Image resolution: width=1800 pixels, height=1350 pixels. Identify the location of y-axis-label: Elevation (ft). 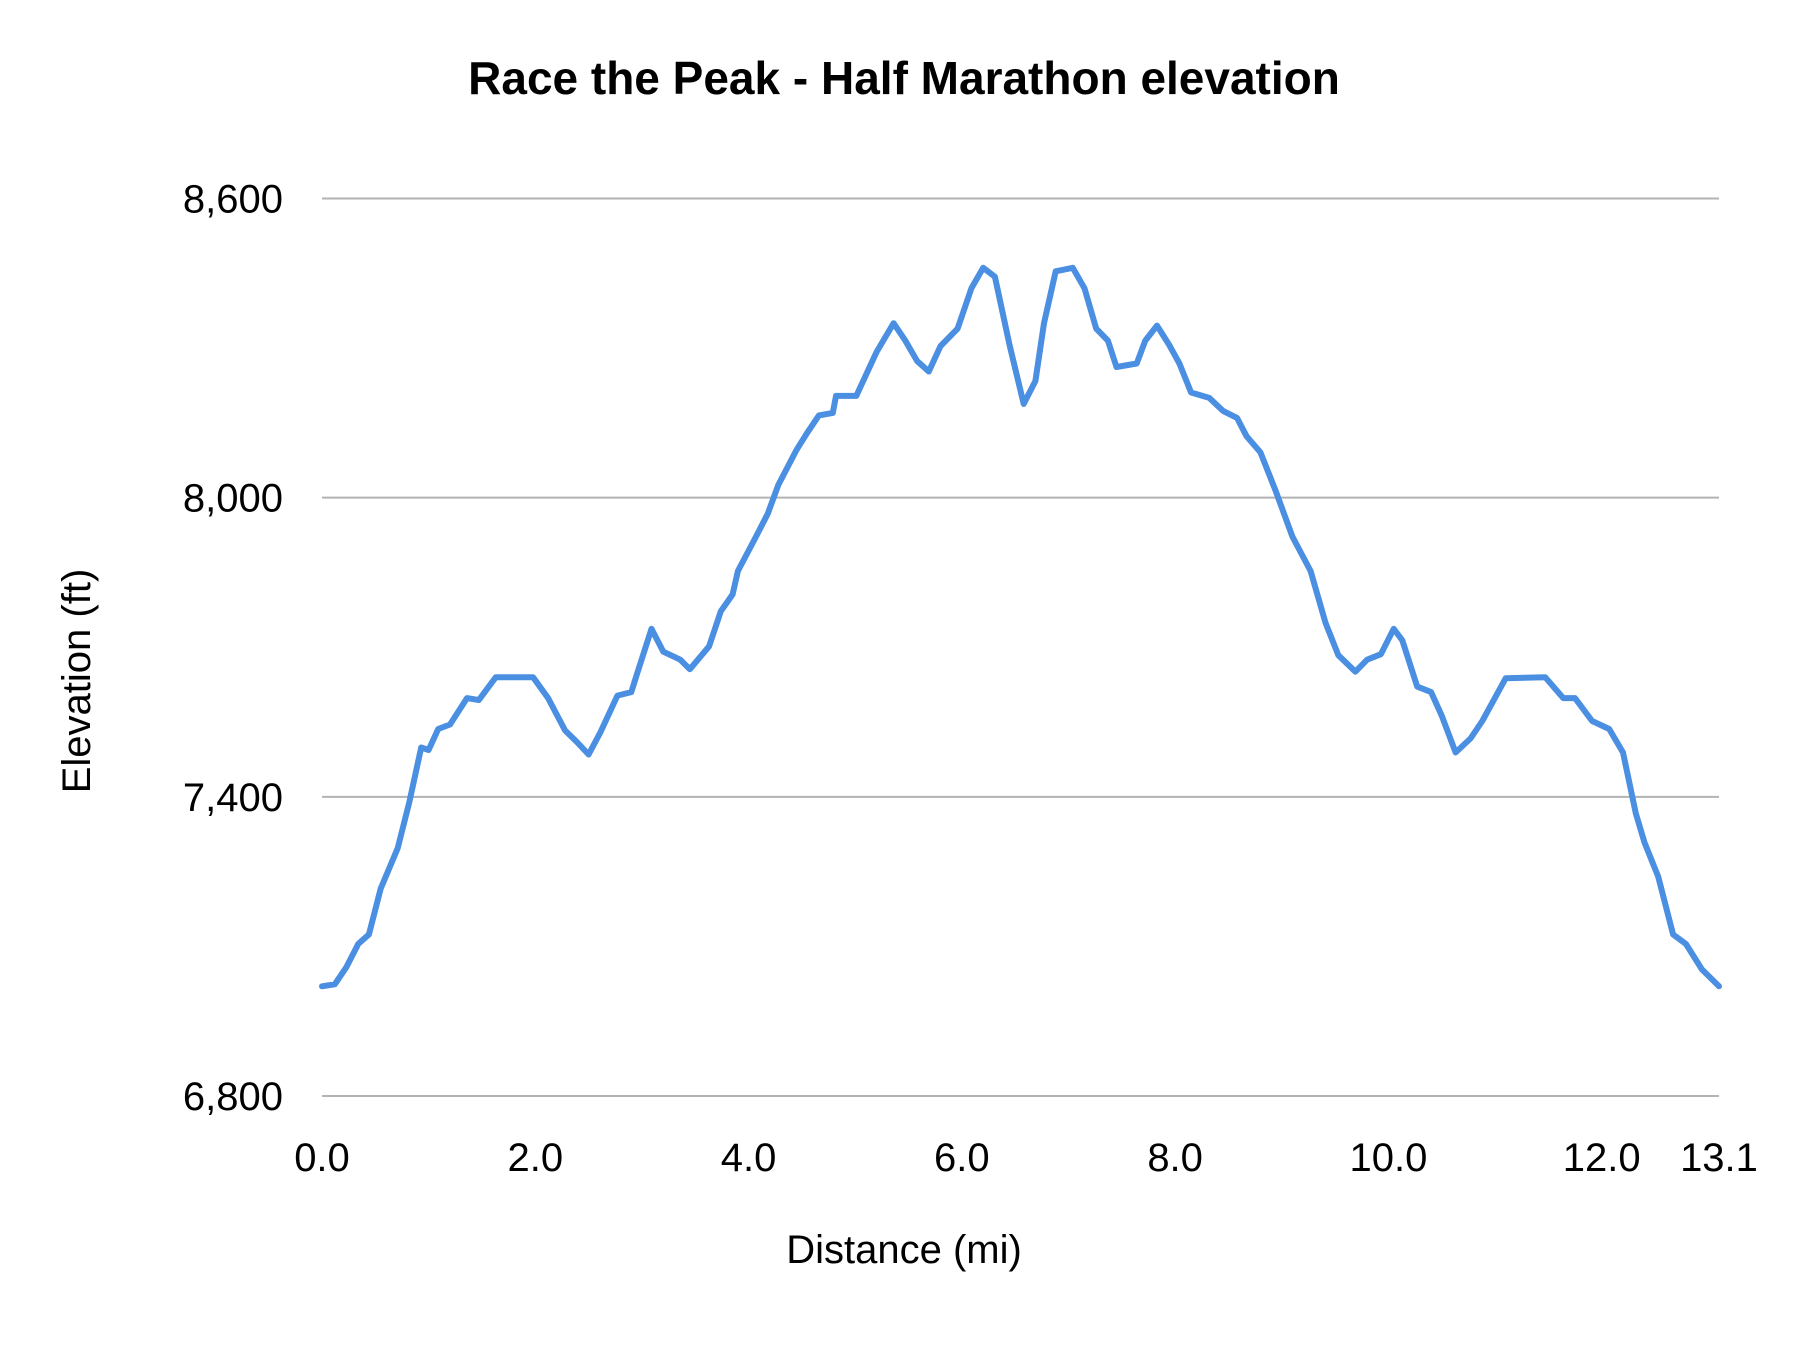
(77, 681).